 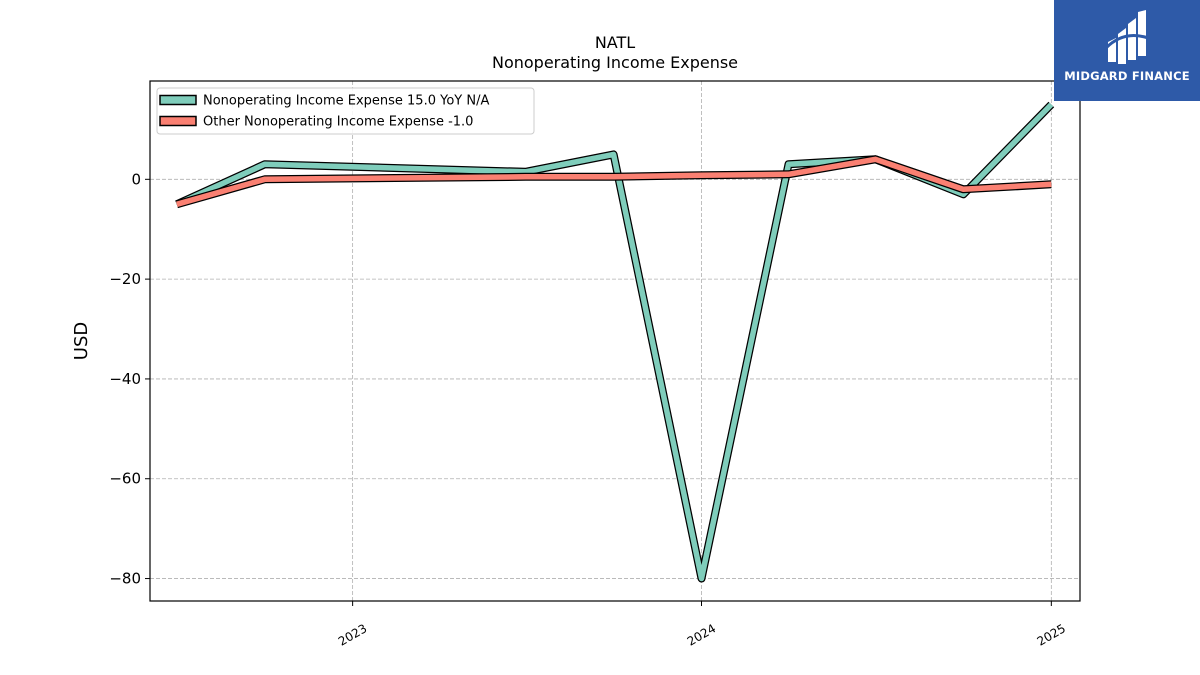 What do you see at coordinates (701, 634) in the screenshot?
I see `x-tick-label: 2024` at bounding box center [701, 634].